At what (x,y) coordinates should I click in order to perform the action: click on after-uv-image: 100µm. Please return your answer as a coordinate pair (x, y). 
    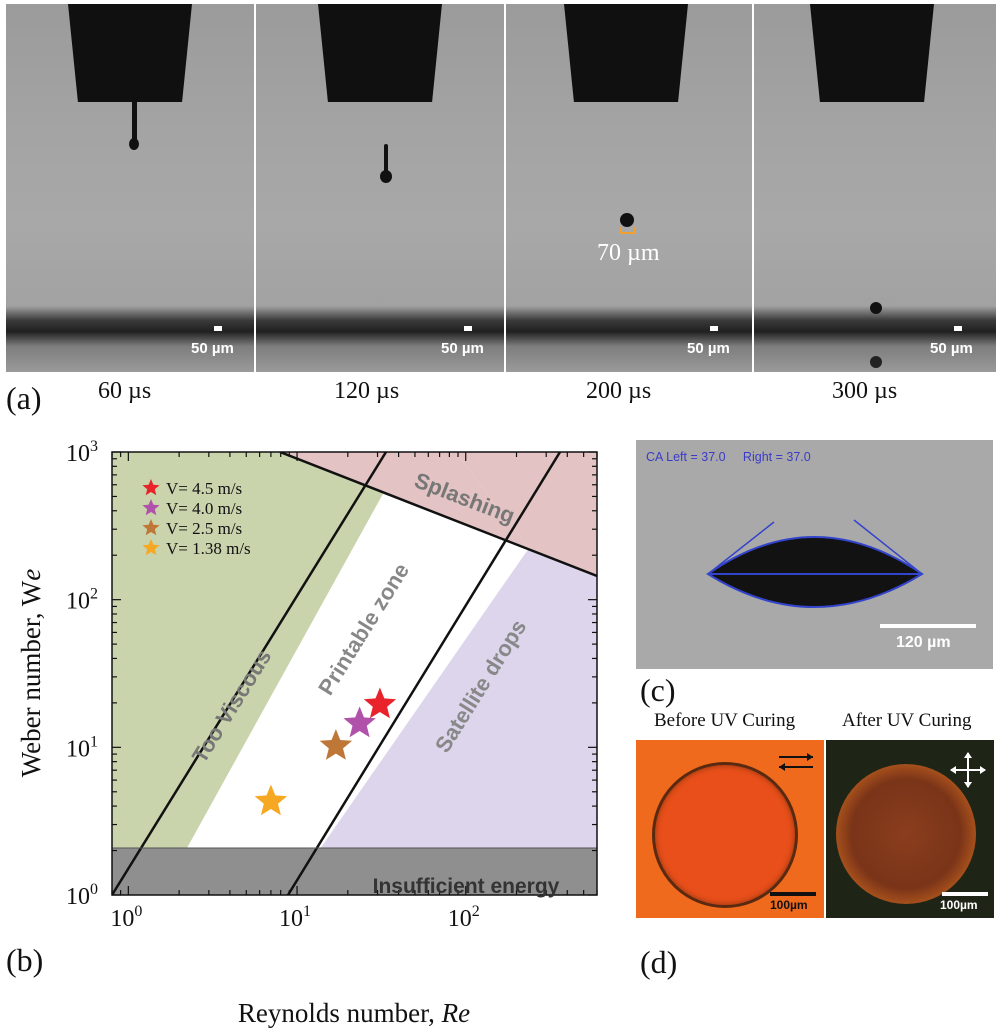
    Looking at the image, I should click on (910, 829).